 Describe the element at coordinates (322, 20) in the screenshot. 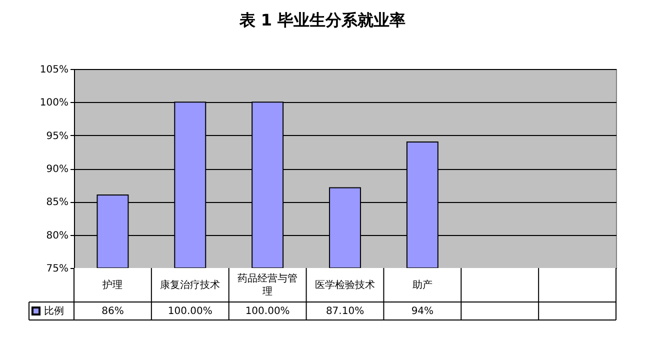

I see `chart-title: 表 1 毕业生分系就业率` at that location.